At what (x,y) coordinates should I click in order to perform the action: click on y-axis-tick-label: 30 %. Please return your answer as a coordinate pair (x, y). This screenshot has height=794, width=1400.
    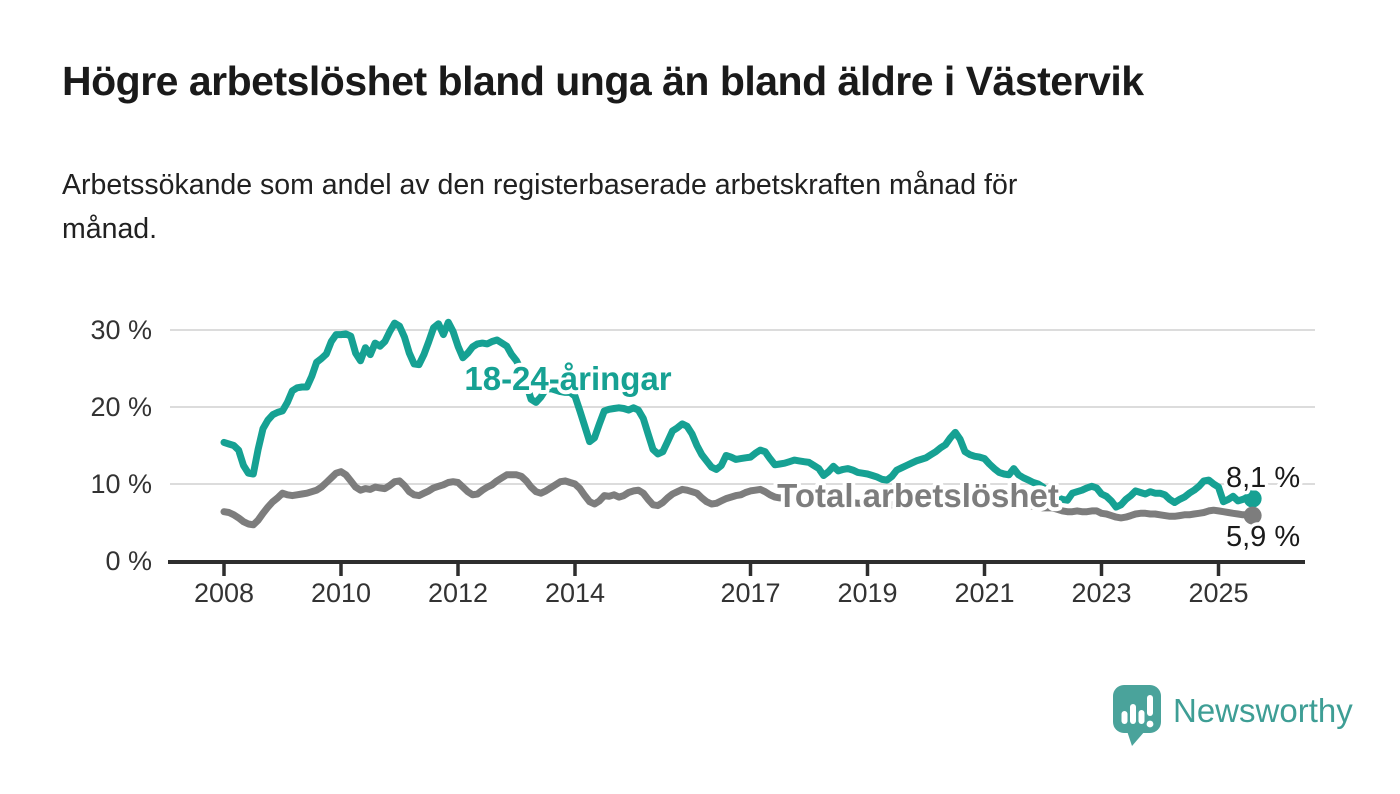
    Looking at the image, I should click on (121, 330).